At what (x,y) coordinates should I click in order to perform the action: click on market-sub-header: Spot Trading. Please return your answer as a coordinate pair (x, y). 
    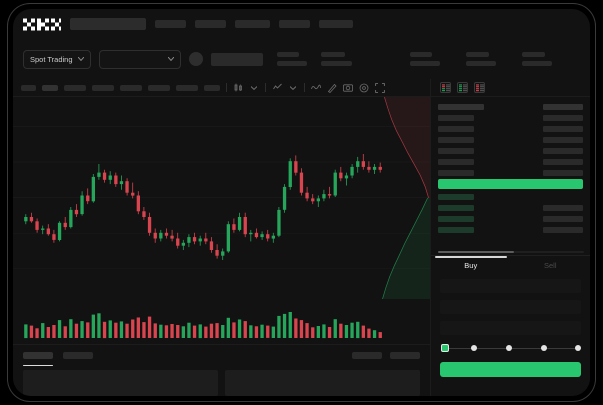
    Looking at the image, I should click on (301, 59).